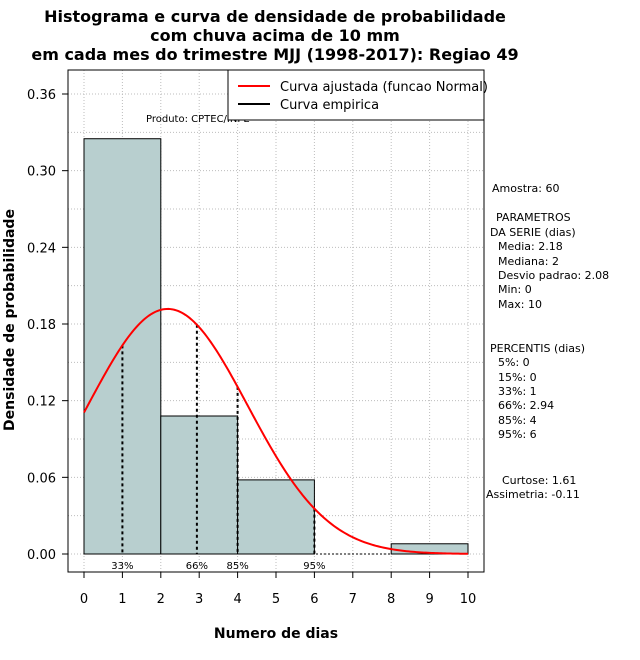 The height and width of the screenshot is (660, 640). I want to click on x-tick-label: 9, so click(429, 599).